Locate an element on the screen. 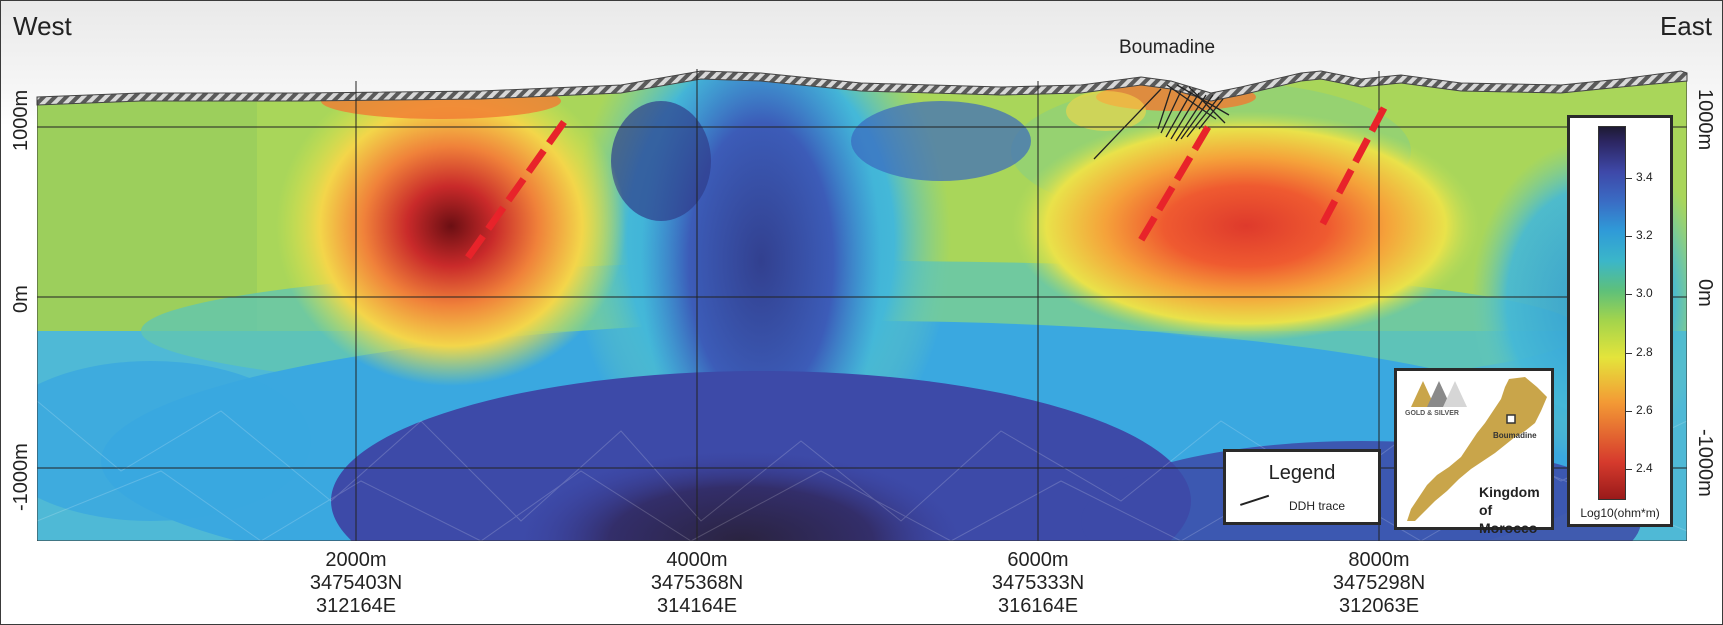 The width and height of the screenshot is (1723, 625). colorbar-tick-label: 2.4 is located at coordinates (1644, 468).